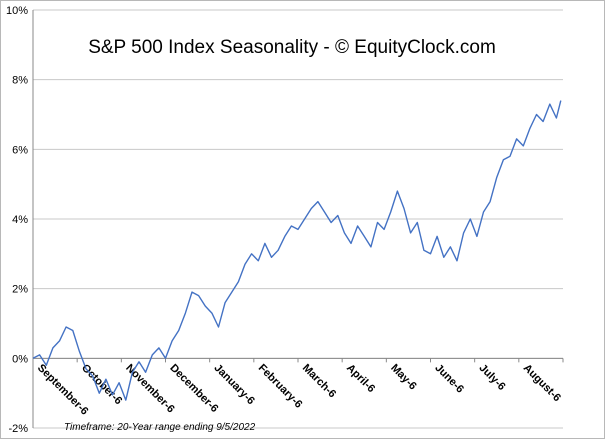 This screenshot has width=605, height=439. What do you see at coordinates (20, 81) in the screenshot?
I see `y-tick-label: 8%` at bounding box center [20, 81].